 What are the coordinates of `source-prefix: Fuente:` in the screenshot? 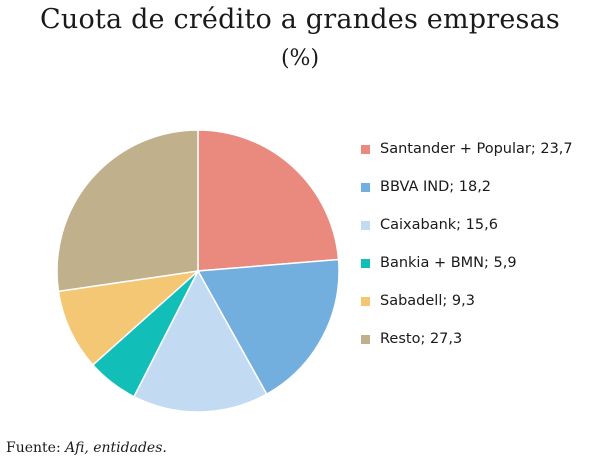 It's located at (33, 448).